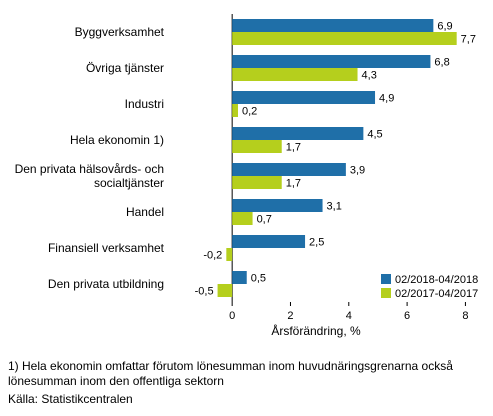 This screenshot has height=416, width=493. Describe the element at coordinates (374, 135) in the screenshot. I see `data-label: 4,5` at that location.